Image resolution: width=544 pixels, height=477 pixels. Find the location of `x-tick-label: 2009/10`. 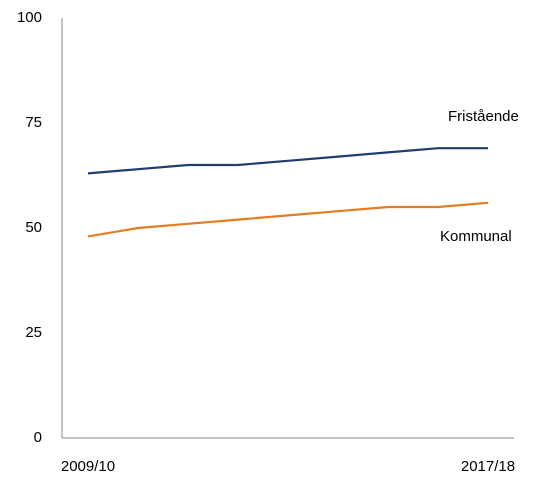

x-tick-label: 2009/10 is located at coordinates (88, 466).